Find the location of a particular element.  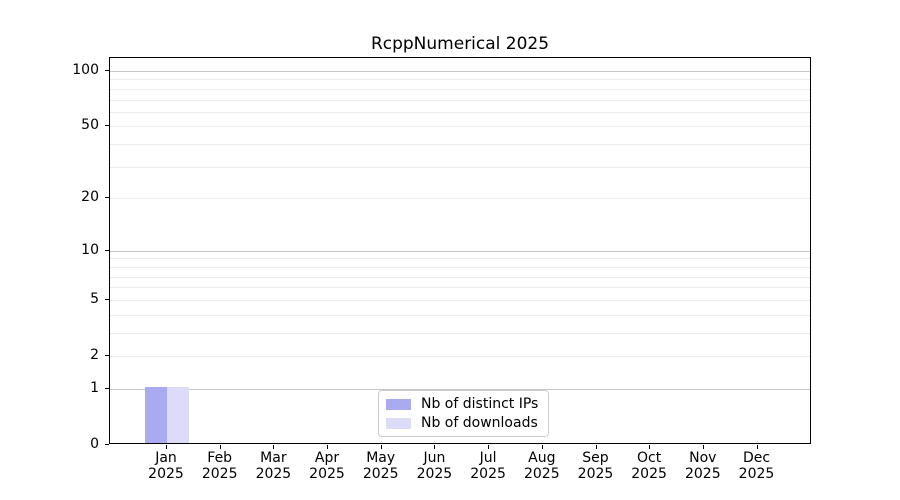

x-tick-label: Jul 2025 is located at coordinates (488, 466).